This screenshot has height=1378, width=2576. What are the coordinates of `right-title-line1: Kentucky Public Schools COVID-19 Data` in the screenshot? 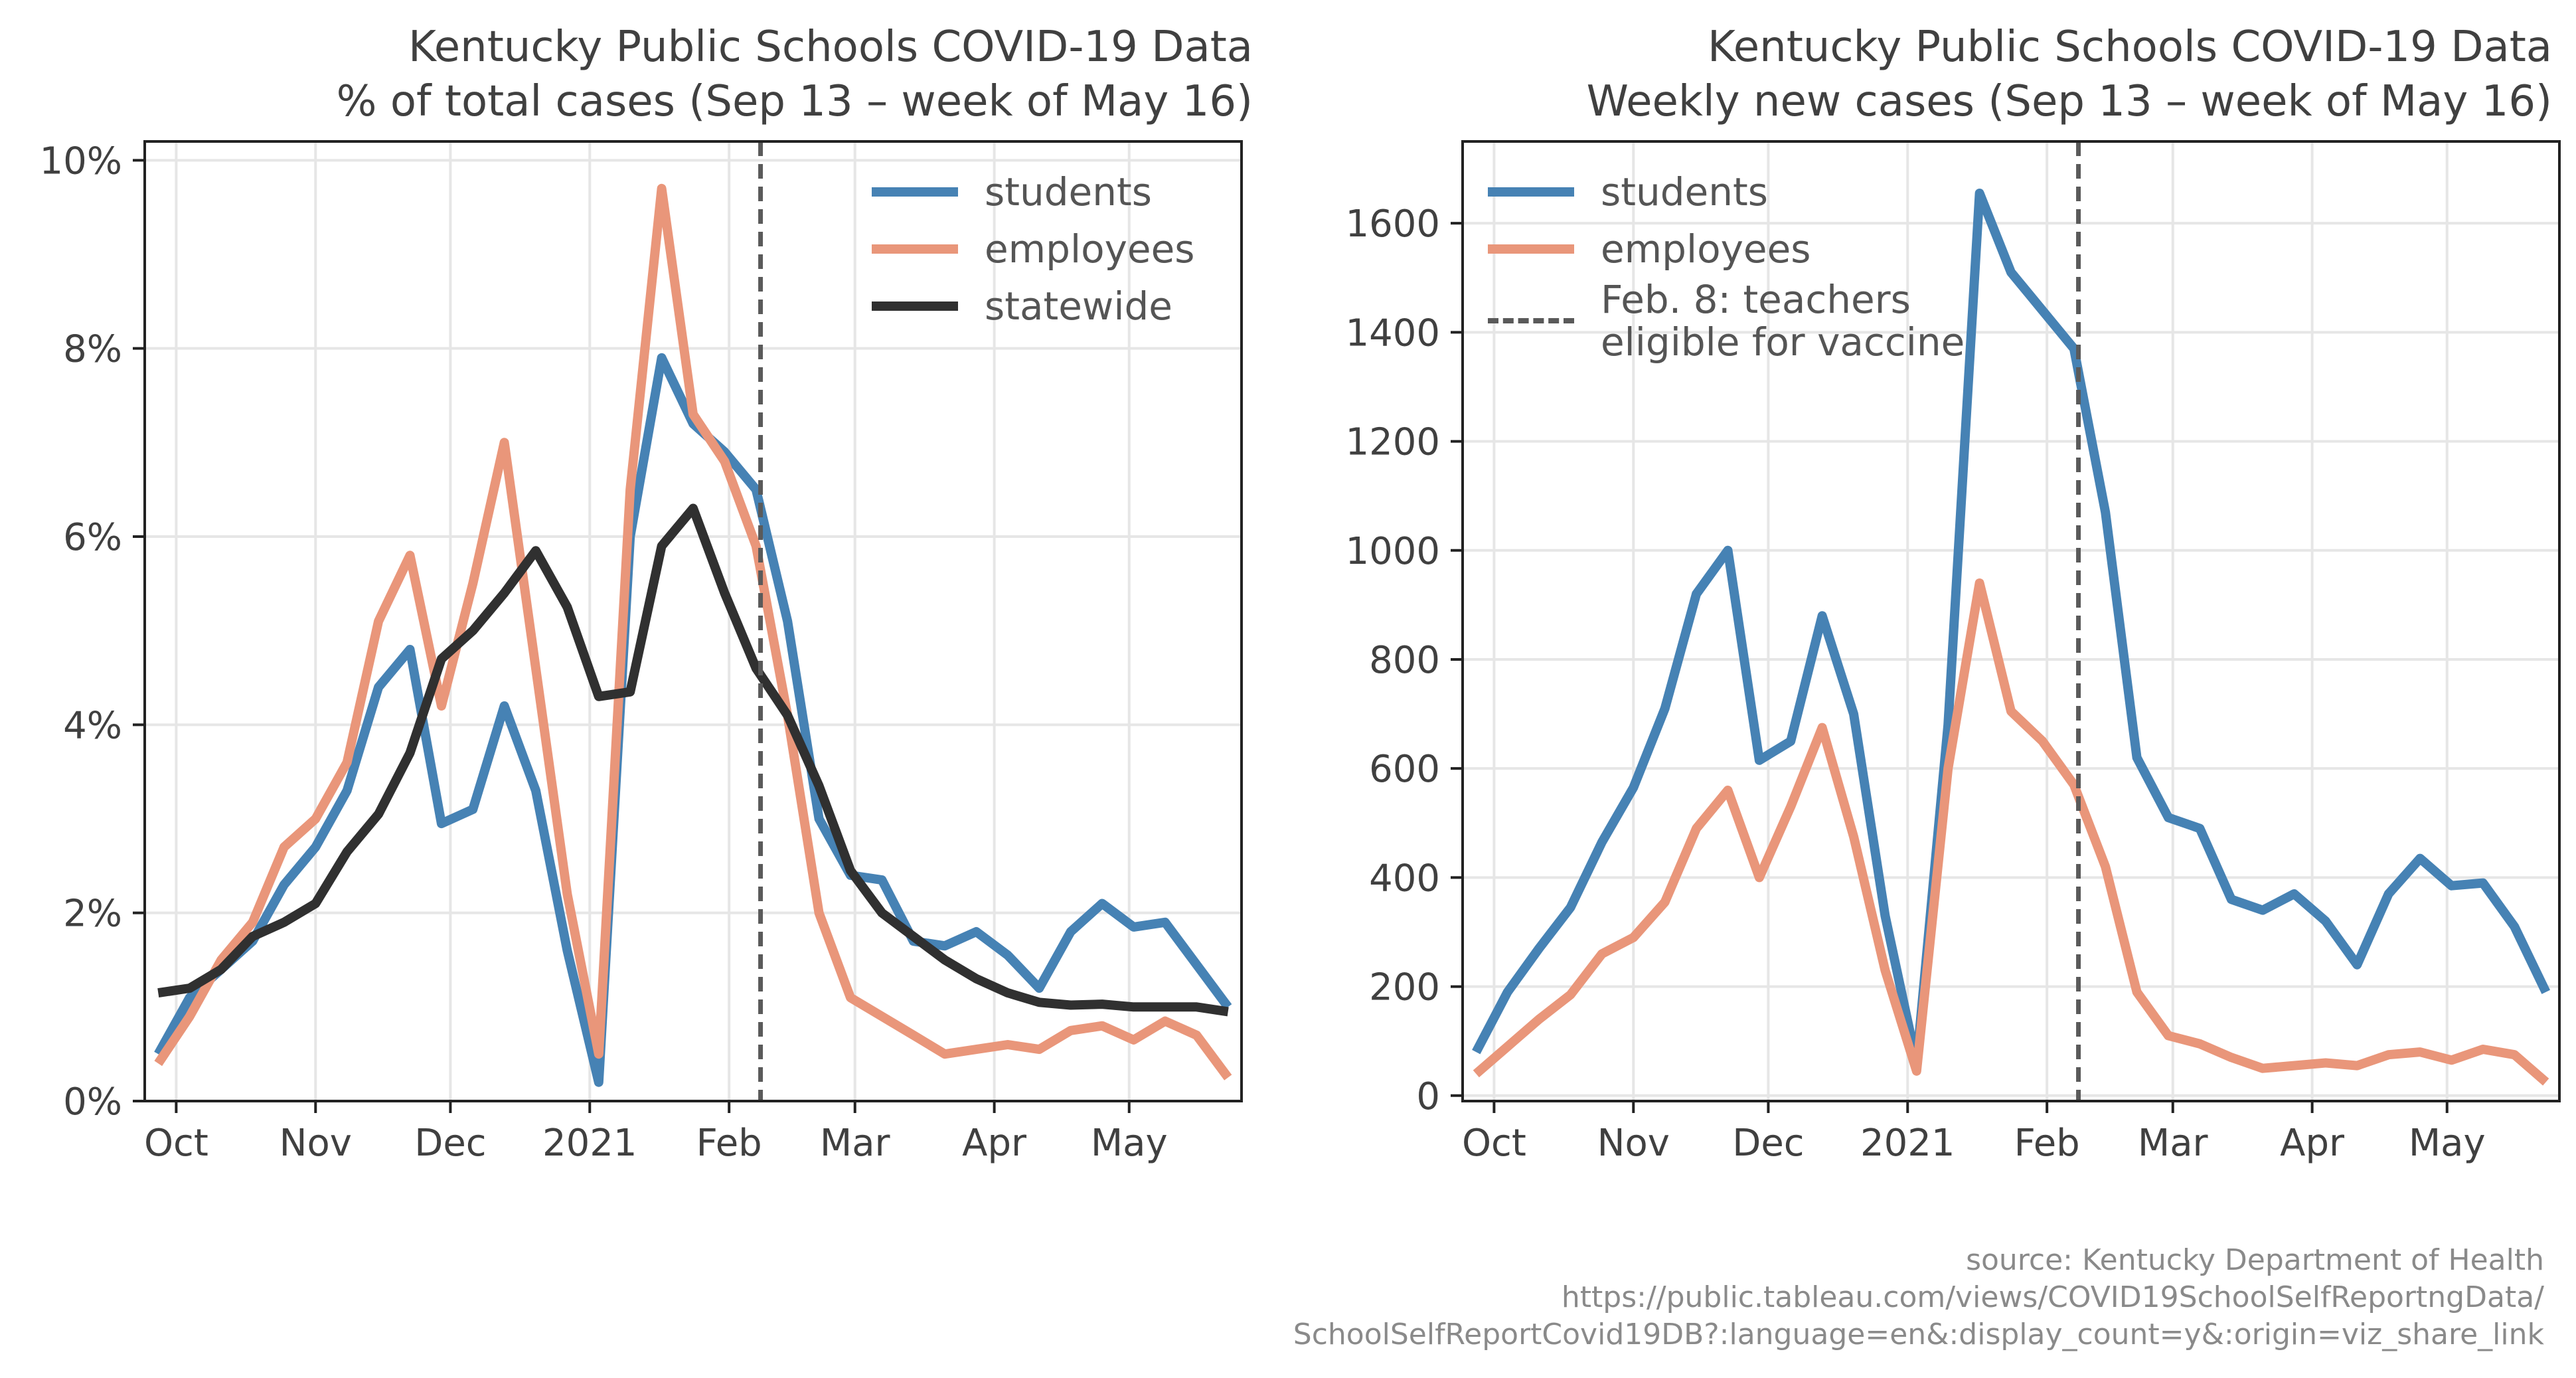 It's located at (2129, 48).